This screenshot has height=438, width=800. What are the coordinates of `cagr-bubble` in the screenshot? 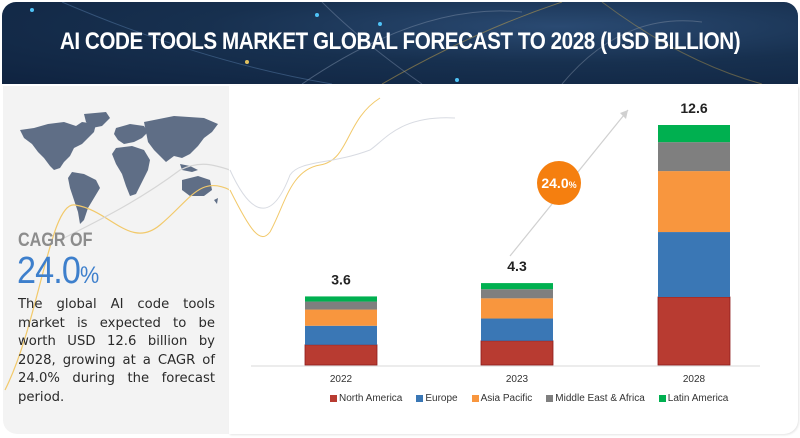 It's located at (559, 183).